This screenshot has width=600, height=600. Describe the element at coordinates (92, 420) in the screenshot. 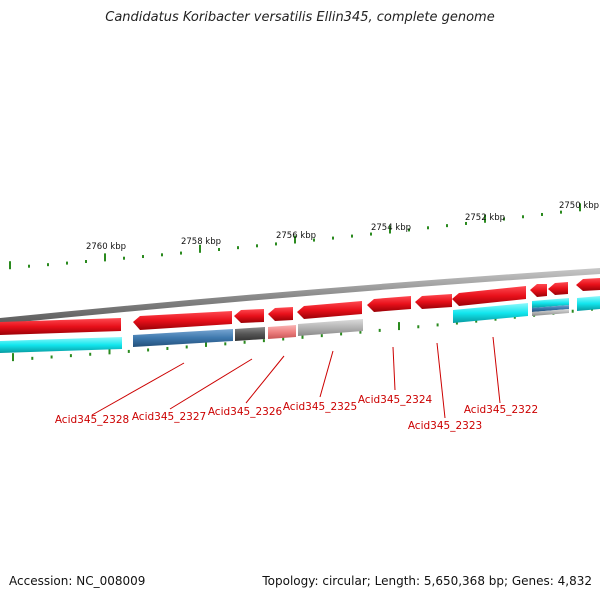

I see `gene-label: Acid345_2328` at that location.